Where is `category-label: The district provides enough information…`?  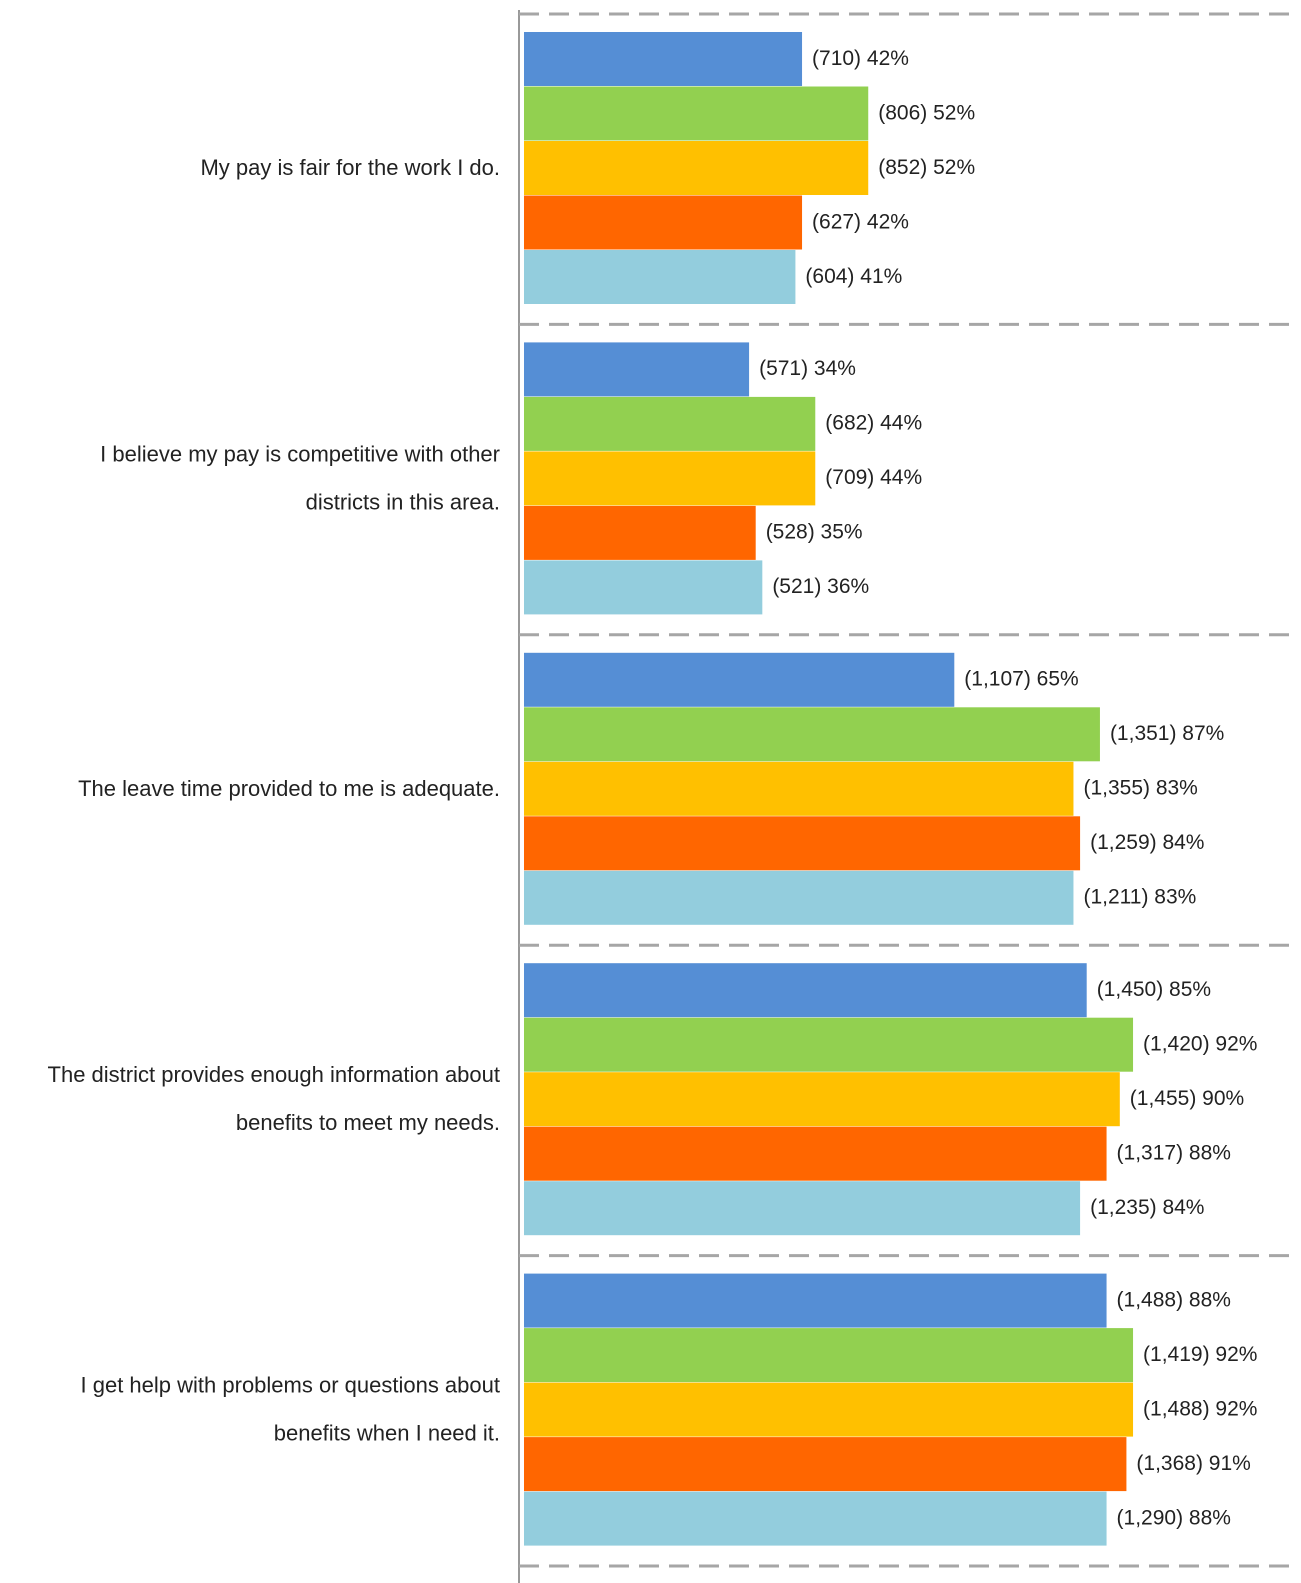
category-label: The district provides enough information… is located at coordinates (274, 1074).